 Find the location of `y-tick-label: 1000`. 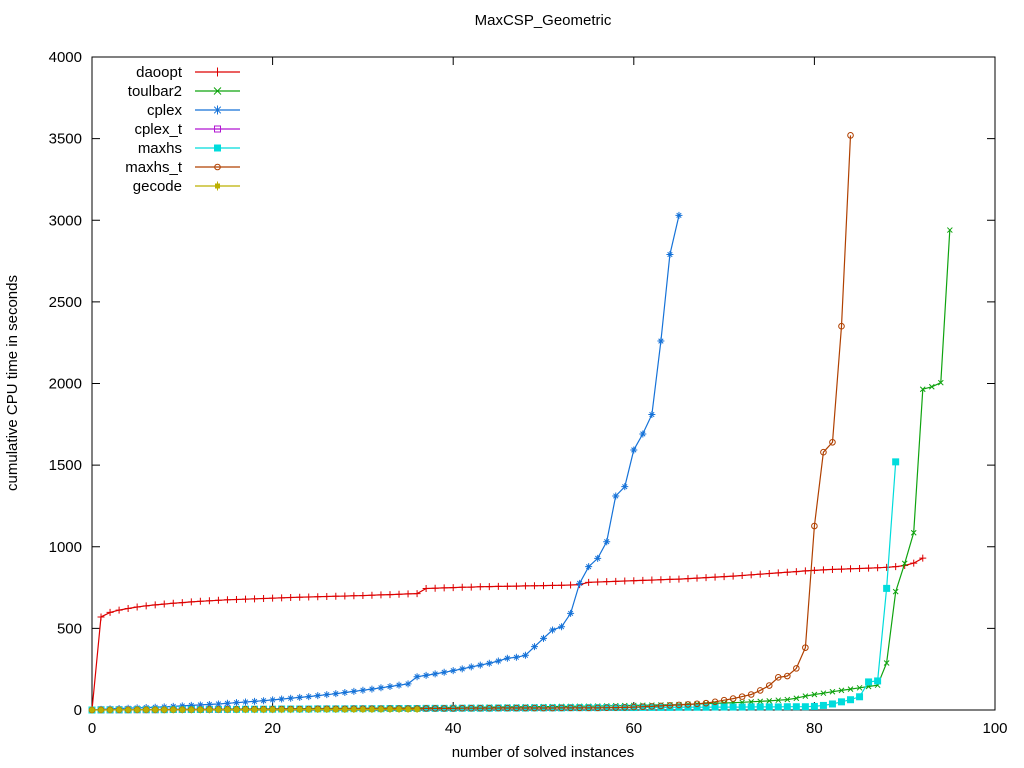

y-tick-label: 1000 is located at coordinates (65, 547).